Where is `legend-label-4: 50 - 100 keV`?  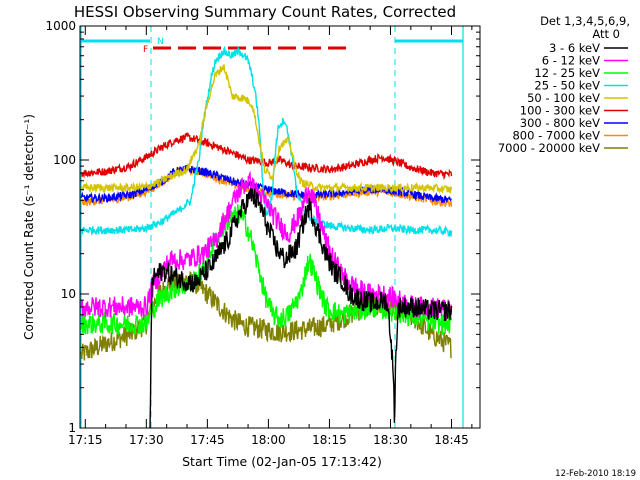
legend-label-4: 50 - 100 keV is located at coordinates (563, 98).